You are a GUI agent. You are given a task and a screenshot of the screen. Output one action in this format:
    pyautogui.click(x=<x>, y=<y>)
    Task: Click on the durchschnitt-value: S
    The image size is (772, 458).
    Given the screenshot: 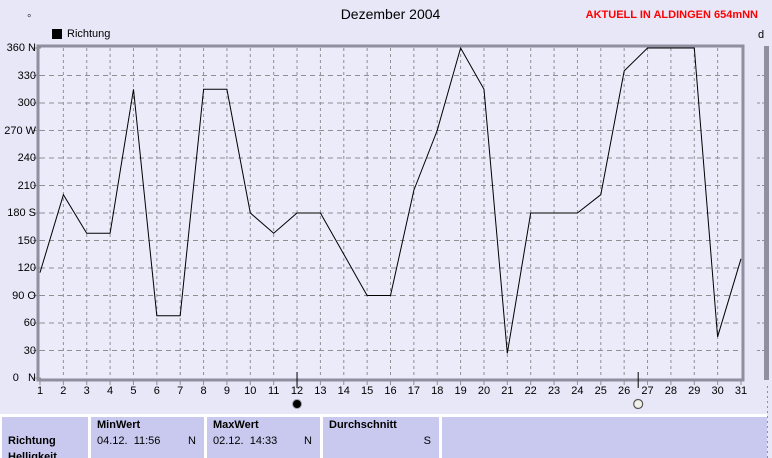 What is the action you would take?
    pyautogui.click(x=427, y=441)
    